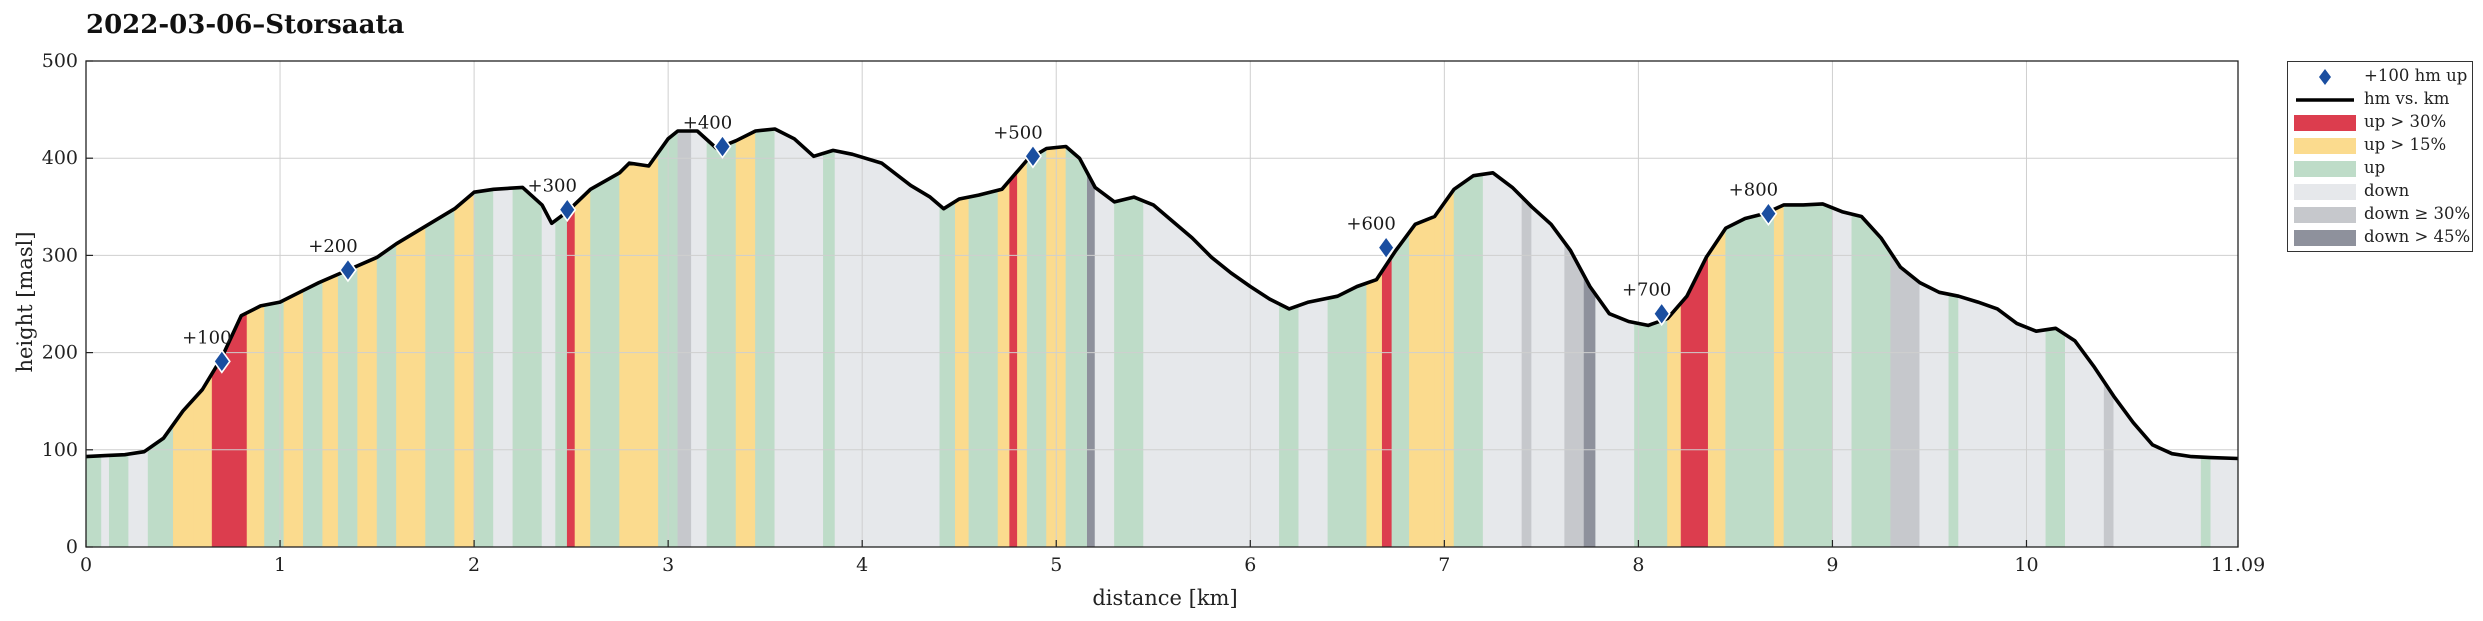 The height and width of the screenshot is (621, 2483). I want to click on legend-label-marker: +100 hm up, so click(2416, 75).